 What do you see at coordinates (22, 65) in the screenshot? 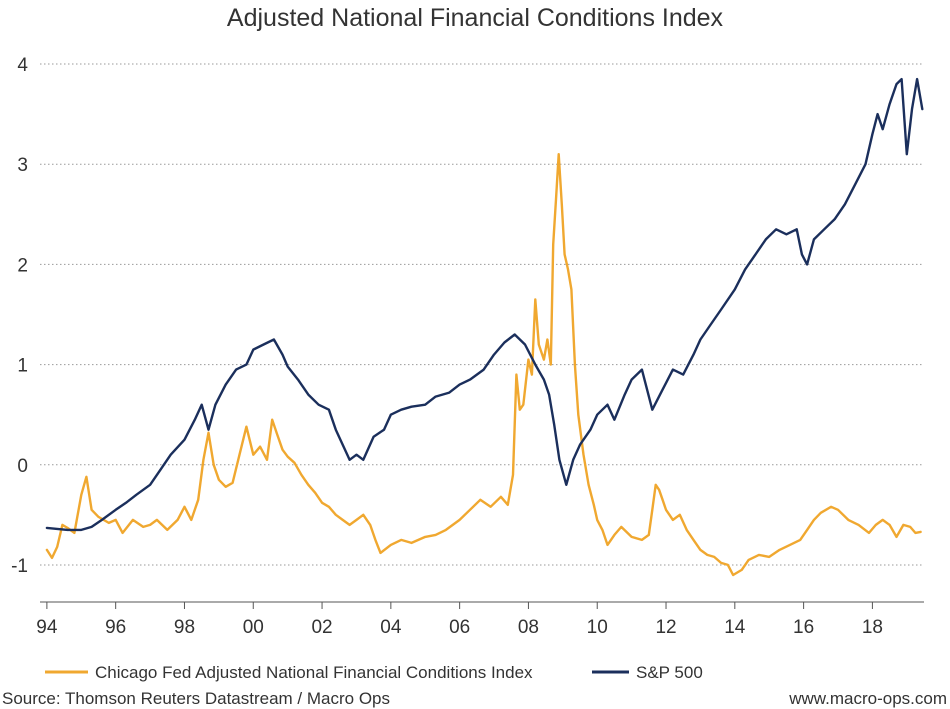
I see `y-tick-label: 4` at bounding box center [22, 65].